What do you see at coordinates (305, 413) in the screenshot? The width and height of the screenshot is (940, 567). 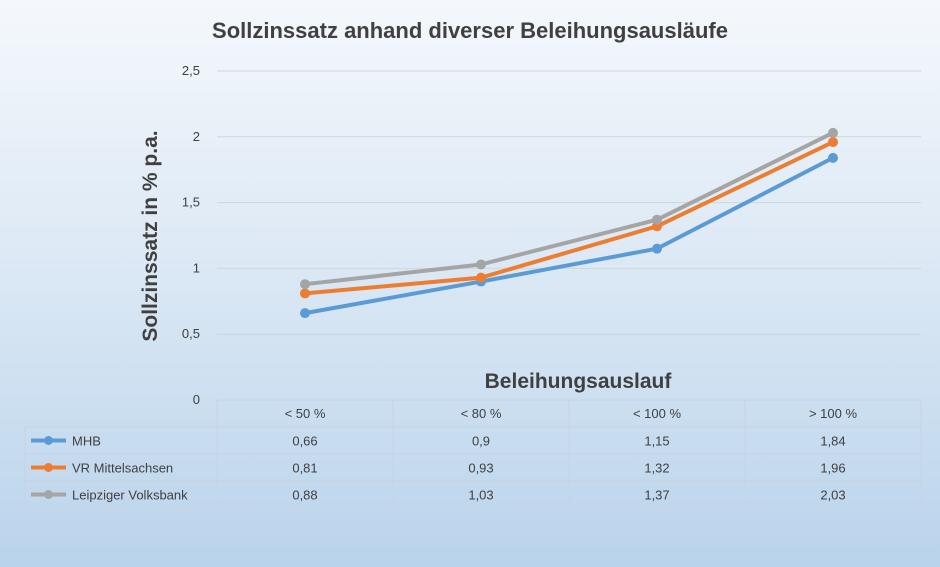 I see `x-category-label: < 50 %` at bounding box center [305, 413].